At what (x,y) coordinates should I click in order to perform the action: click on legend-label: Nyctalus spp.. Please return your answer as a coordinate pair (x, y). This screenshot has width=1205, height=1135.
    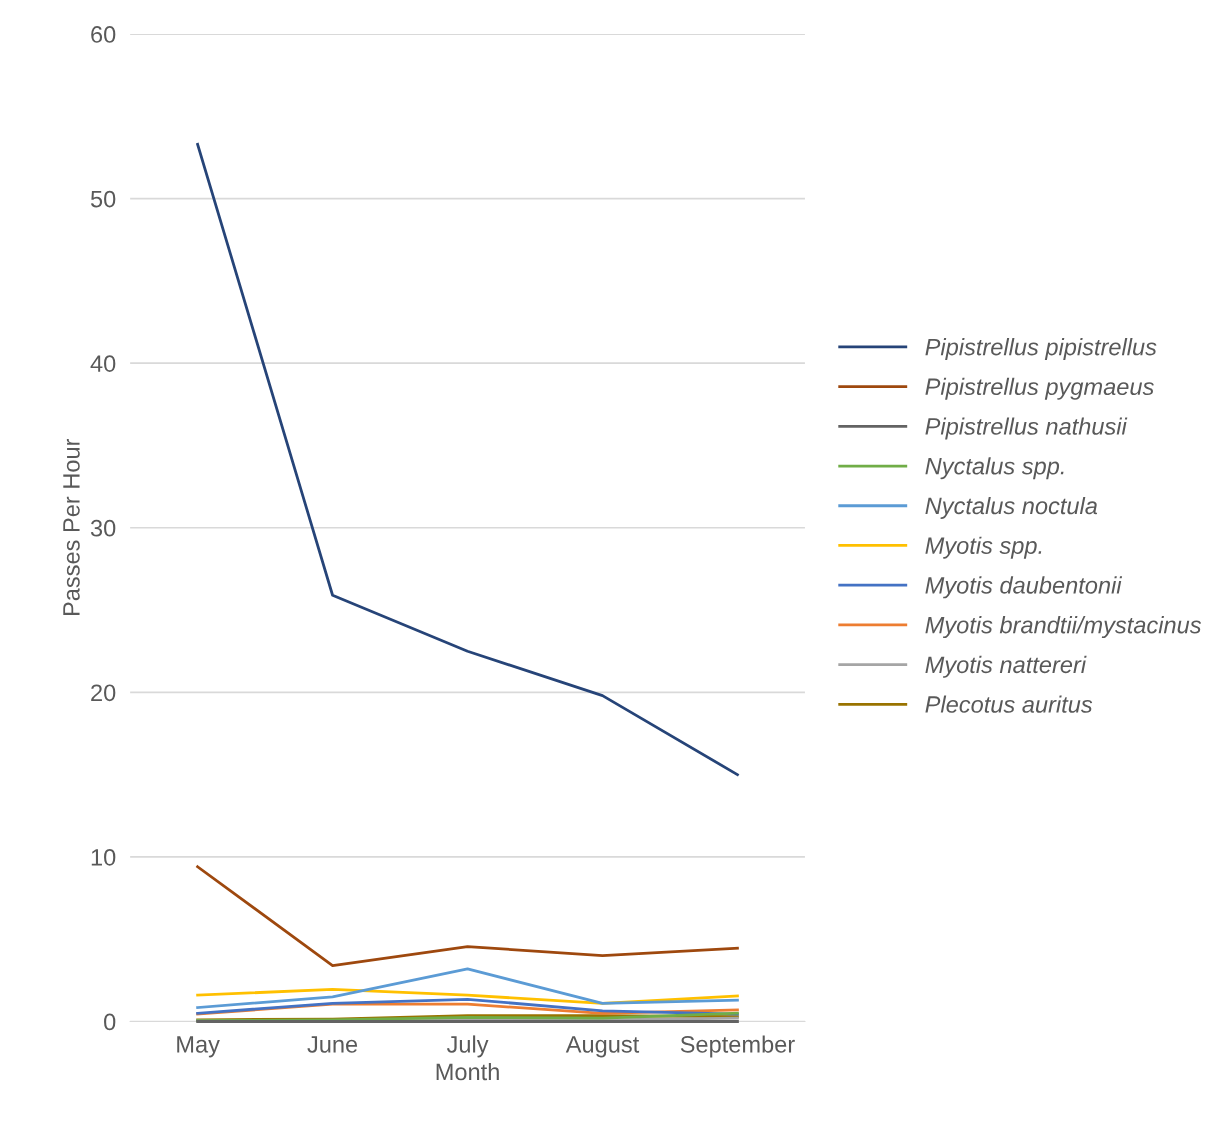
    Looking at the image, I should click on (994, 468).